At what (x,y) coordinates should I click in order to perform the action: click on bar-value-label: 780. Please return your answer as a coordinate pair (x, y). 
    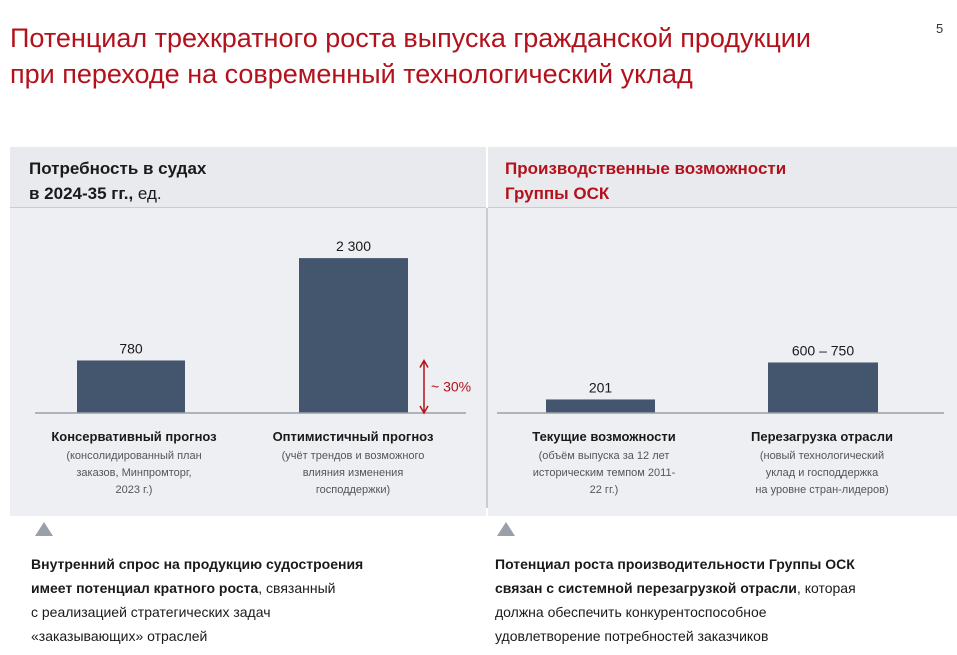
    Looking at the image, I should click on (131, 348).